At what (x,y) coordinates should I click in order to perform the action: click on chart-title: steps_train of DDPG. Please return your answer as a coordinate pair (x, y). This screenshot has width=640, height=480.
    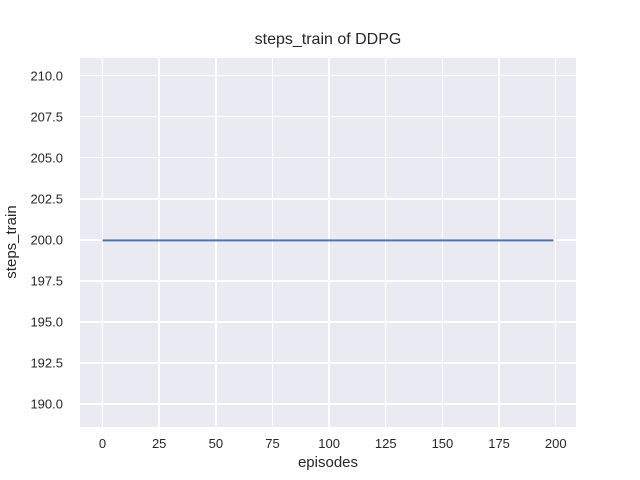
    Looking at the image, I should click on (328, 39).